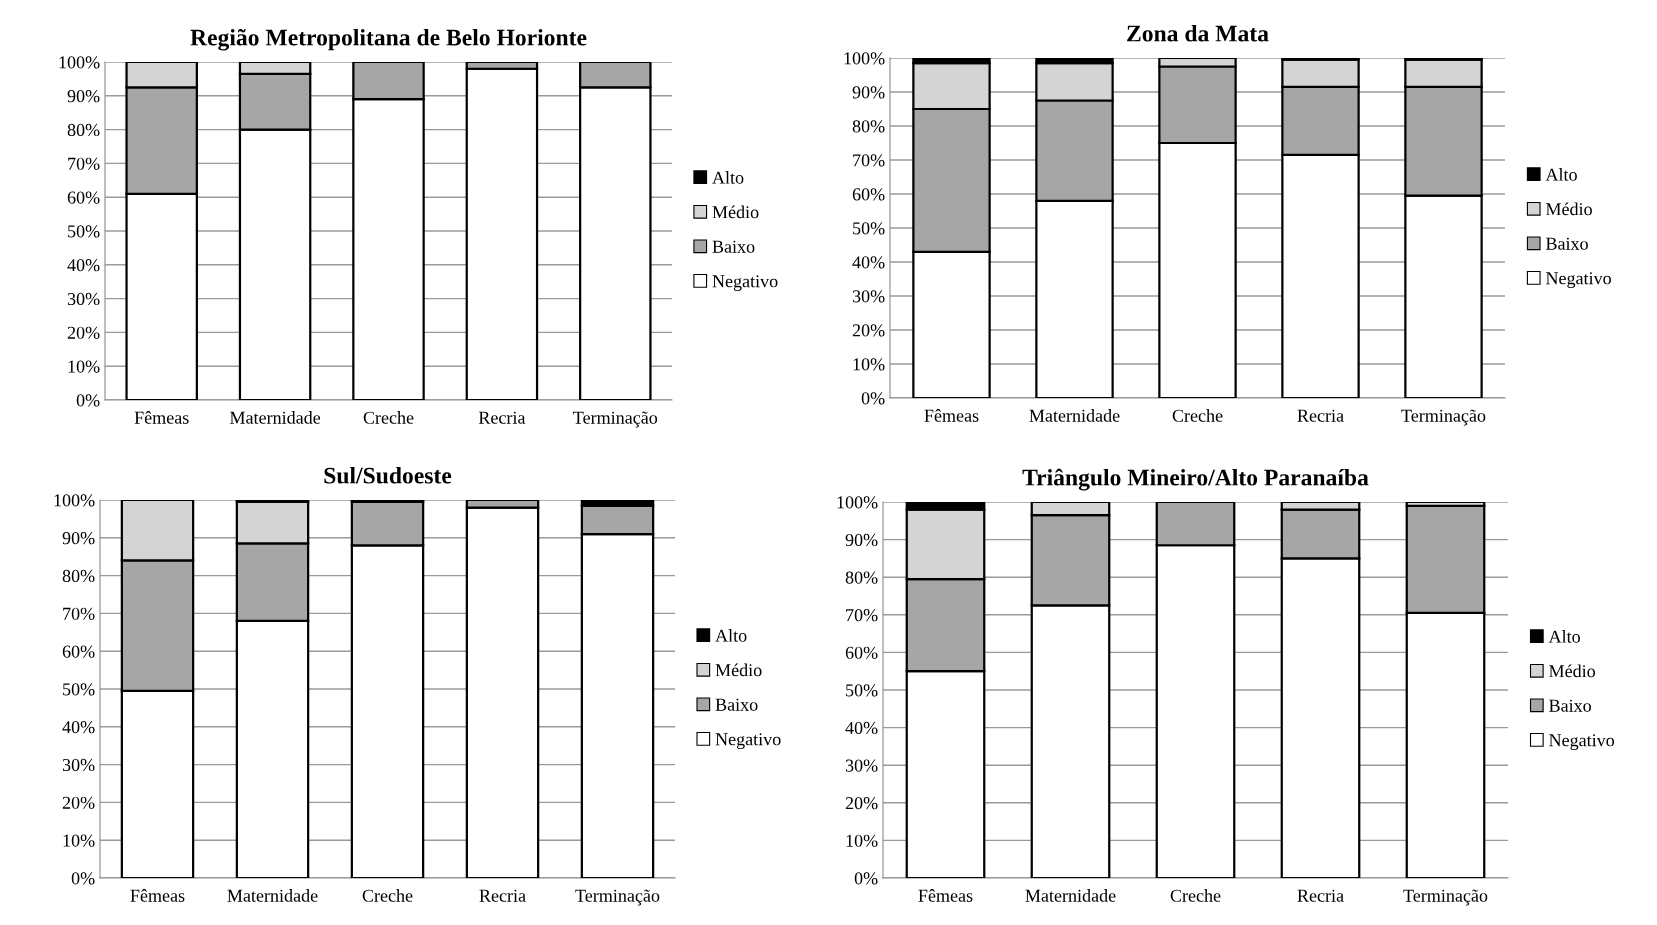 The image size is (1657, 925). I want to click on chart-title: Sul/Sudoeste, so click(388, 475).